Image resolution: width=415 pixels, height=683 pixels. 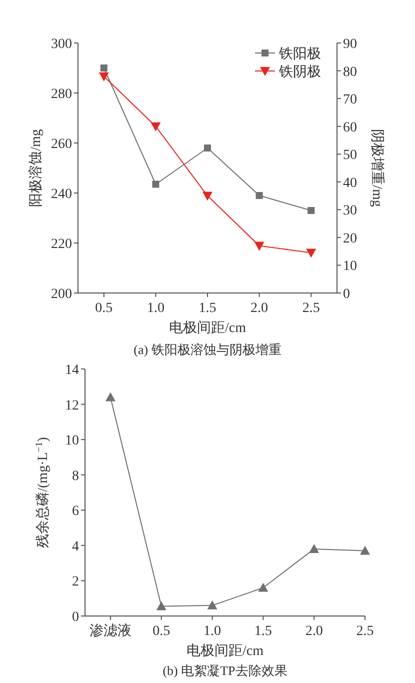 What do you see at coordinates (72, 406) in the screenshot?
I see `y-tick-label: 12` at bounding box center [72, 406].